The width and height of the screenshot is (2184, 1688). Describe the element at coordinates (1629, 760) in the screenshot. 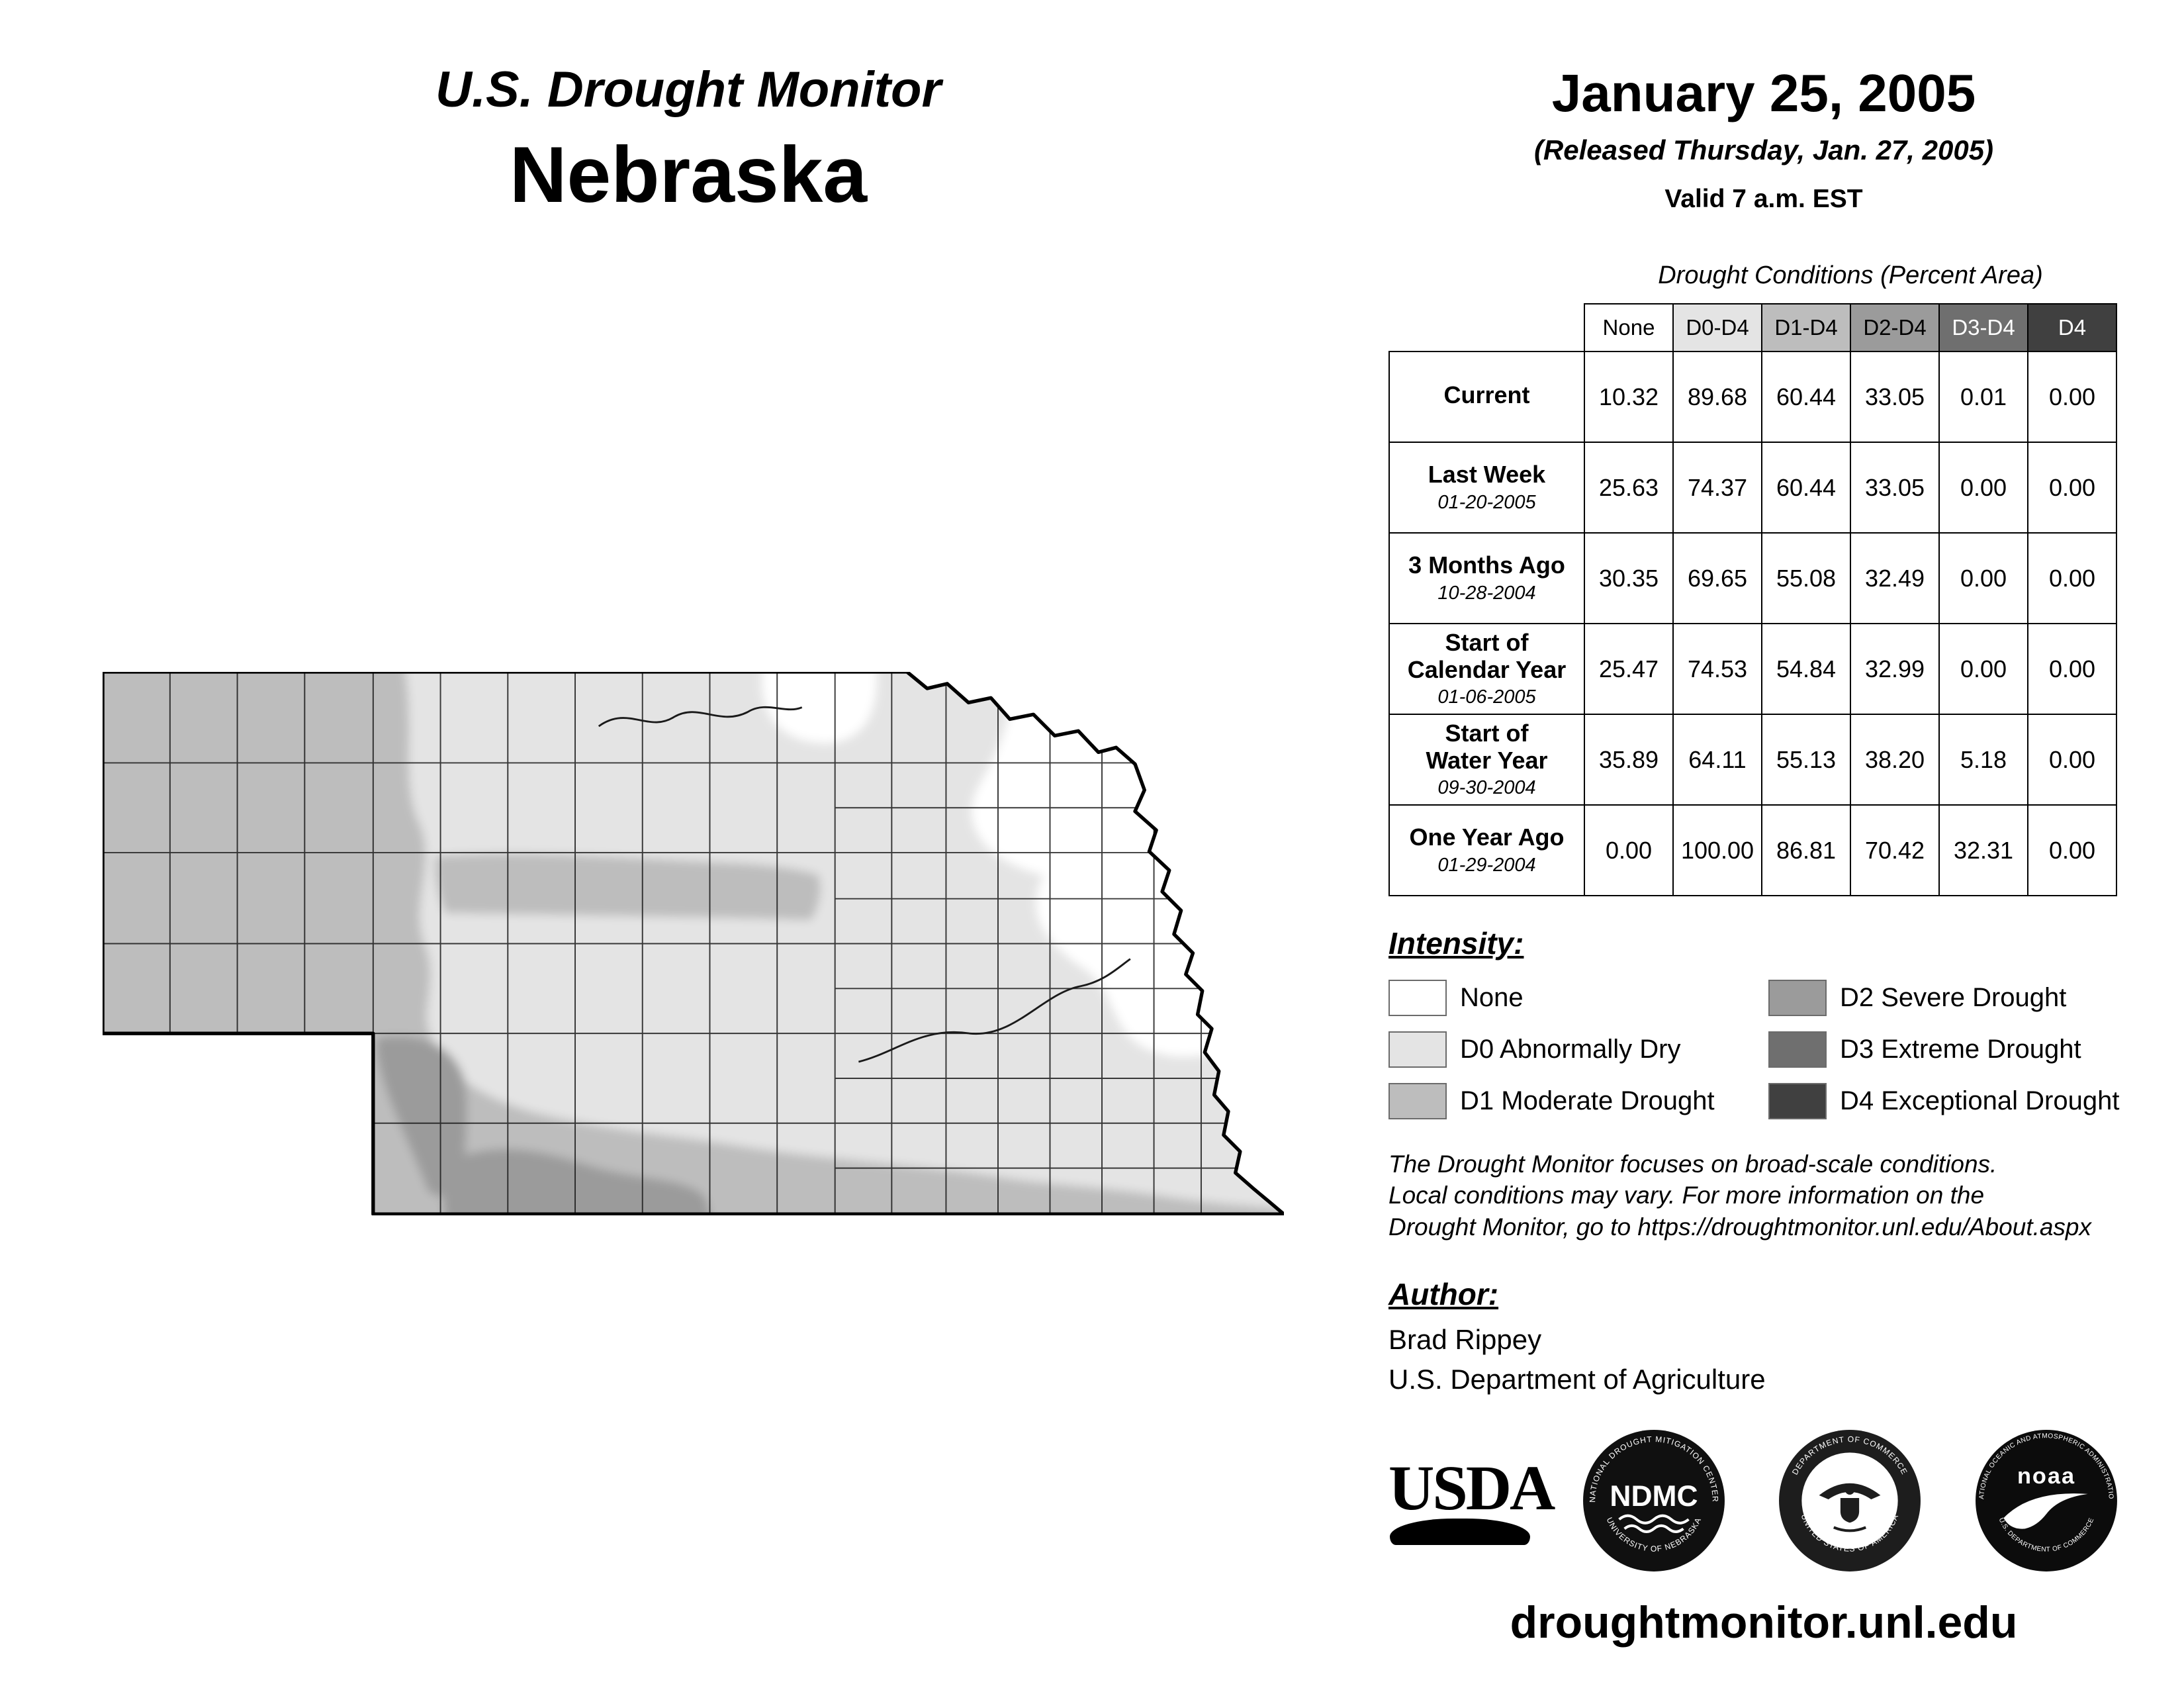

I see `value-cell: 35.89` at that location.